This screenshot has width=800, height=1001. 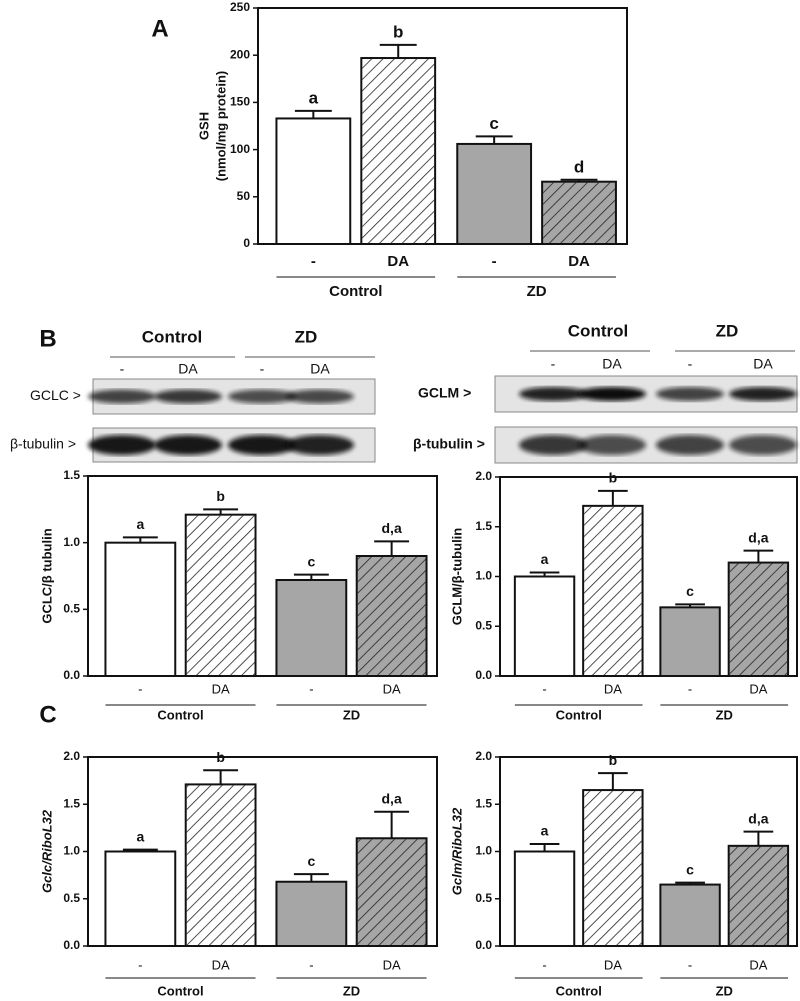 I want to click on blot-row-label: β-tubulin >, so click(x=449, y=444).